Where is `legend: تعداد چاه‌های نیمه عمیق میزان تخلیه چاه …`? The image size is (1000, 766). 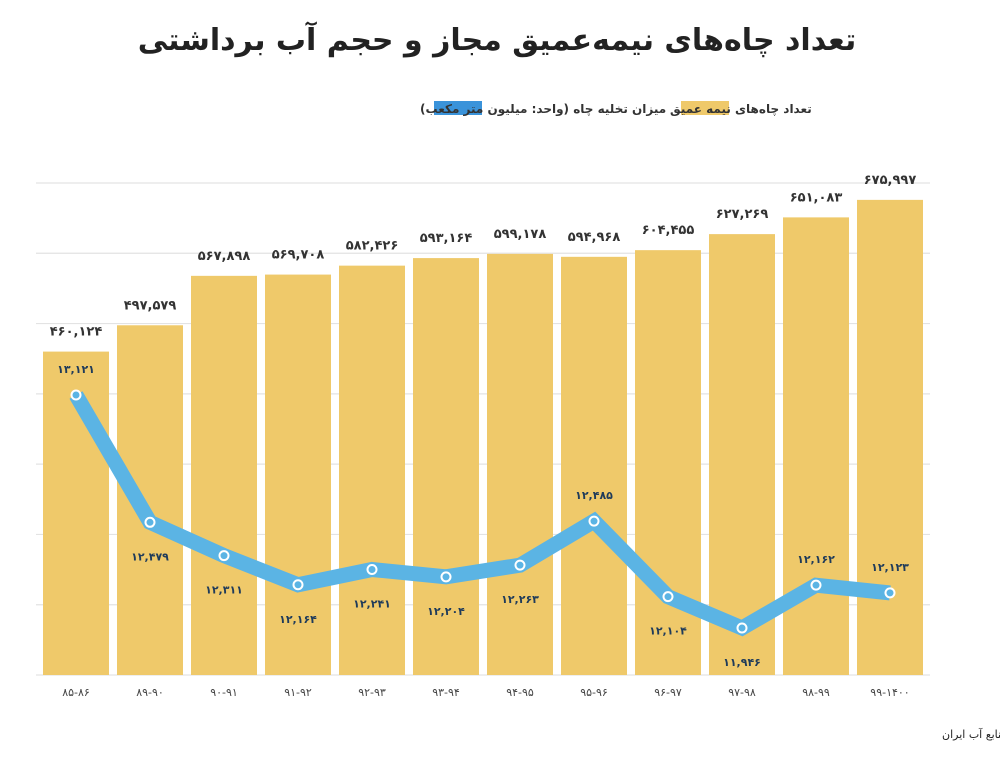
legend: تعداد چاه‌های نیمه عمیق میزان تخلیه چاه … is located at coordinates (616, 109).